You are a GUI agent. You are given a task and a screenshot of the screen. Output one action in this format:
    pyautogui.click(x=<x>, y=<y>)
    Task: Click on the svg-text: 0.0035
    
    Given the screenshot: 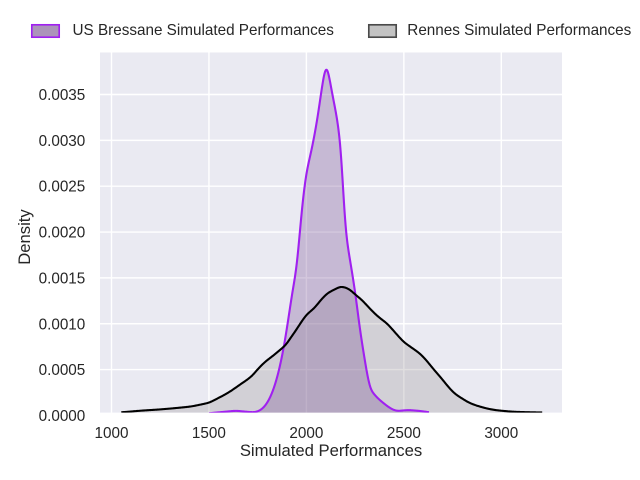 What is the action you would take?
    pyautogui.click(x=62, y=95)
    